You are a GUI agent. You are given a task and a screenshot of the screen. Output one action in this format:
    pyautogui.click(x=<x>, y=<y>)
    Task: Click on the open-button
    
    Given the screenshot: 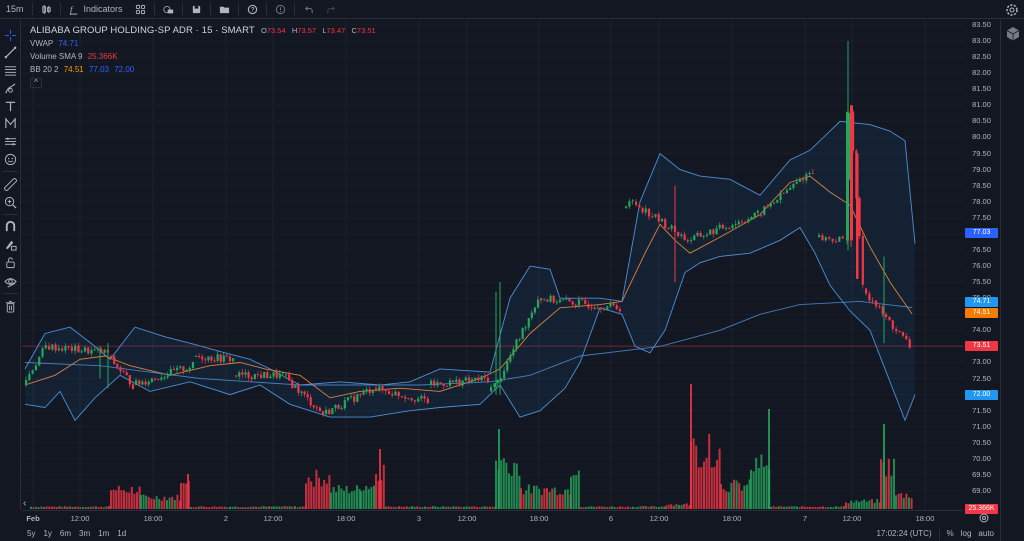 What is the action you would take?
    pyautogui.click(x=224, y=9)
    